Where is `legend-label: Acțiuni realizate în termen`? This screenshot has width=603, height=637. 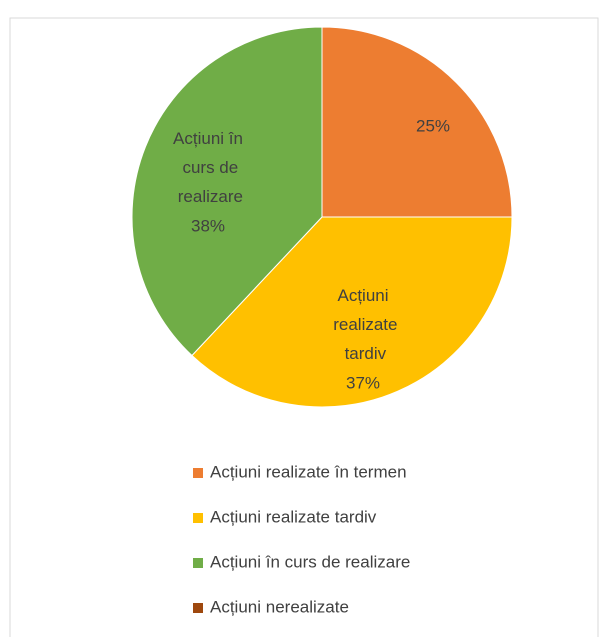
legend-label: Acțiuni realizate în termen is located at coordinates (308, 471).